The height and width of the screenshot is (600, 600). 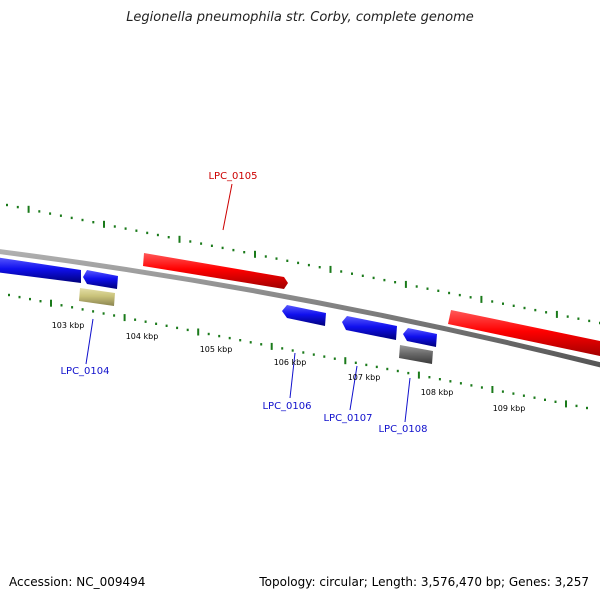 What do you see at coordinates (364, 377) in the screenshot?
I see `kbp-label-107: 107 kbp` at bounding box center [364, 377].